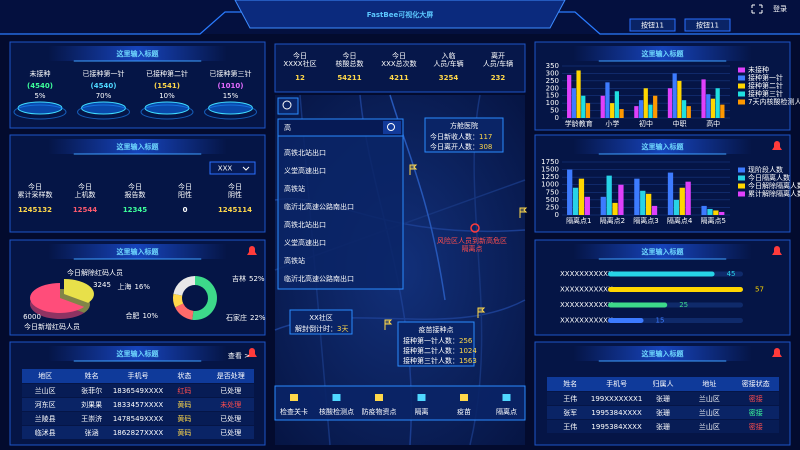  What do you see at coordinates (422, 411) in the screenshot?
I see `toolbar-label: 隔离` at bounding box center [422, 411].